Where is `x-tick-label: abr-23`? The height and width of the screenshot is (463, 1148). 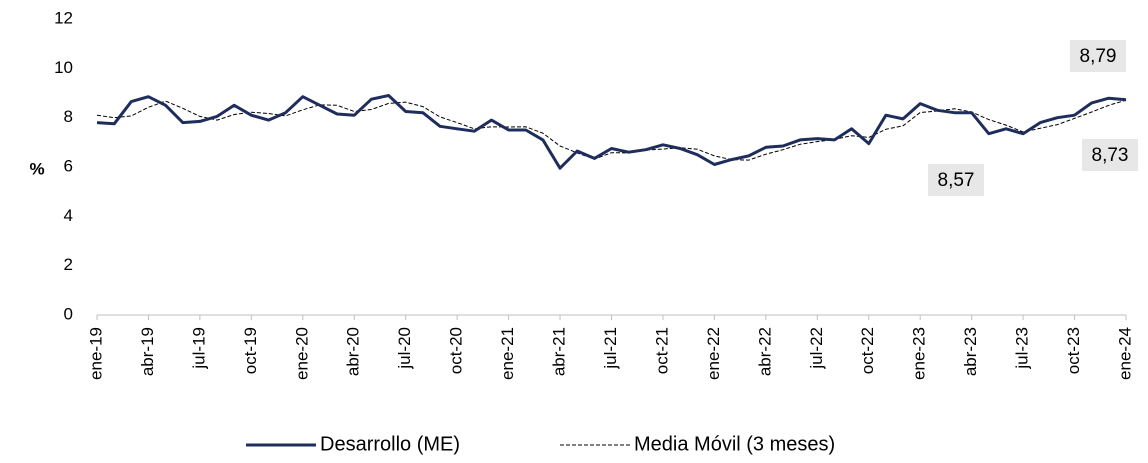
x-tick-label: abr-23 is located at coordinates (970, 351).